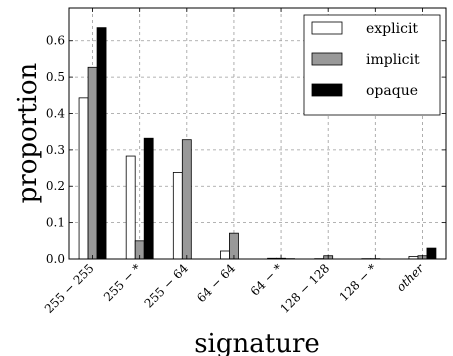 This screenshot has width=453, height=356. What do you see at coordinates (216, 283) in the screenshot?
I see `x-tick-label: 64 − 64` at bounding box center [216, 283].